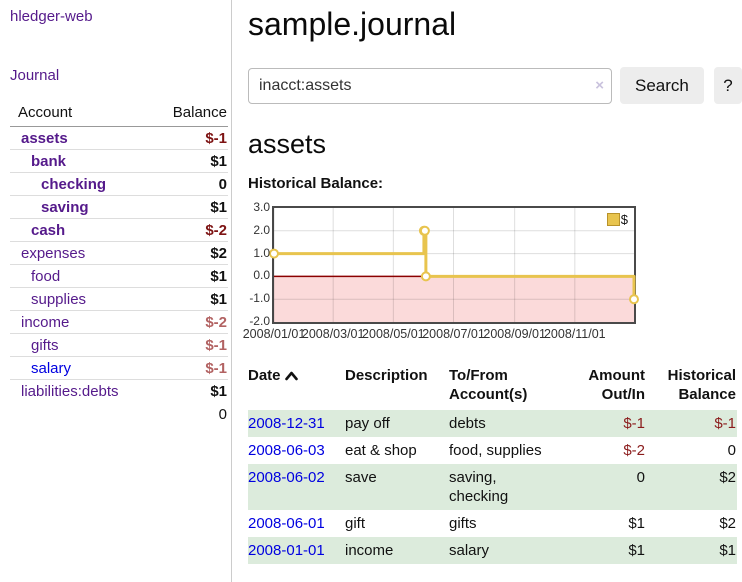 The height and width of the screenshot is (582, 742). Describe the element at coordinates (119, 138) in the screenshot. I see `account-row: assets $-1` at that location.